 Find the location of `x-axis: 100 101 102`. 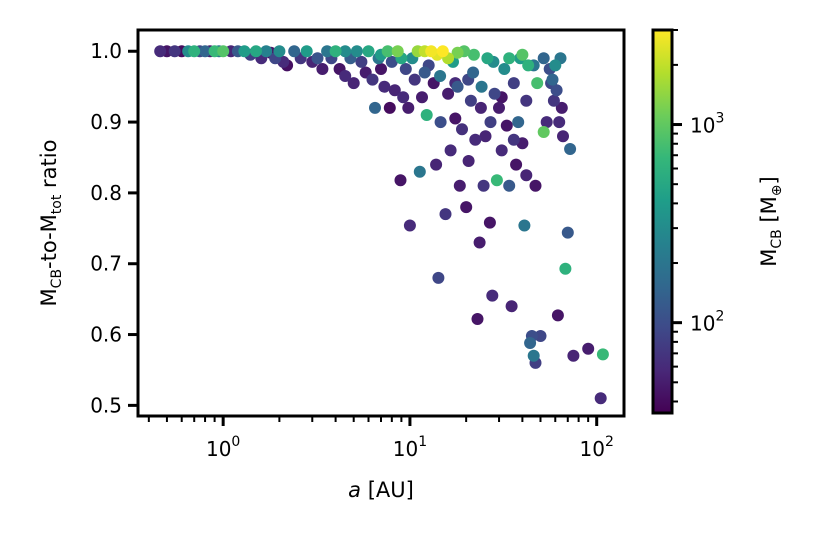

x-axis: 100 101 102 is located at coordinates (380, 438).